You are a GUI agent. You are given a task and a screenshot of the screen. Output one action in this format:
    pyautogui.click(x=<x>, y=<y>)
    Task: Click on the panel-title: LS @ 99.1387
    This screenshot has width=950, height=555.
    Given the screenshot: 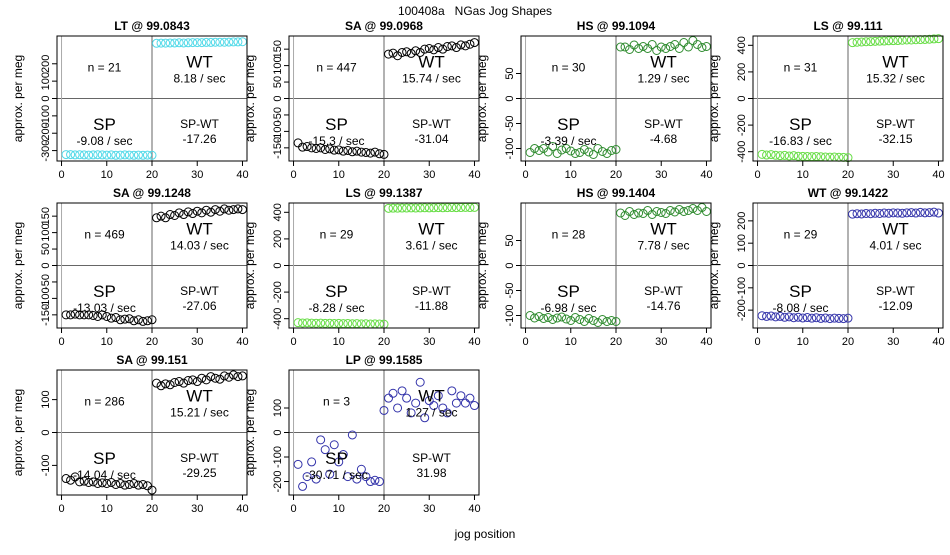 What is the action you would take?
    pyautogui.click(x=383, y=193)
    